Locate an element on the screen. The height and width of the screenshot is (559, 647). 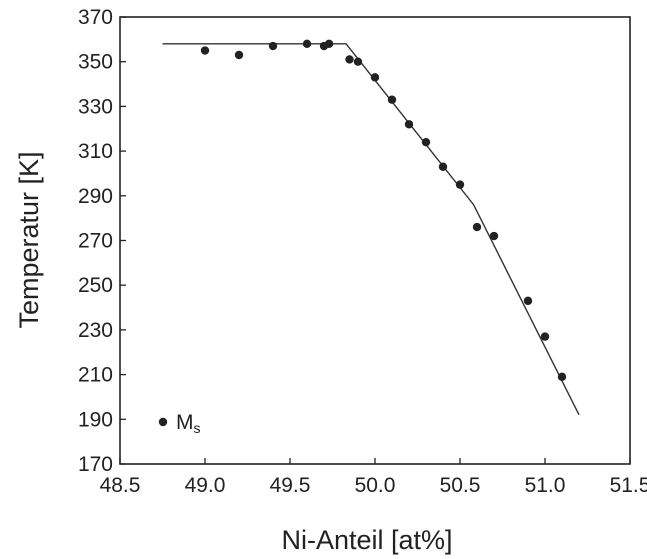
x-tick-label: 49.5 is located at coordinates (290, 485).